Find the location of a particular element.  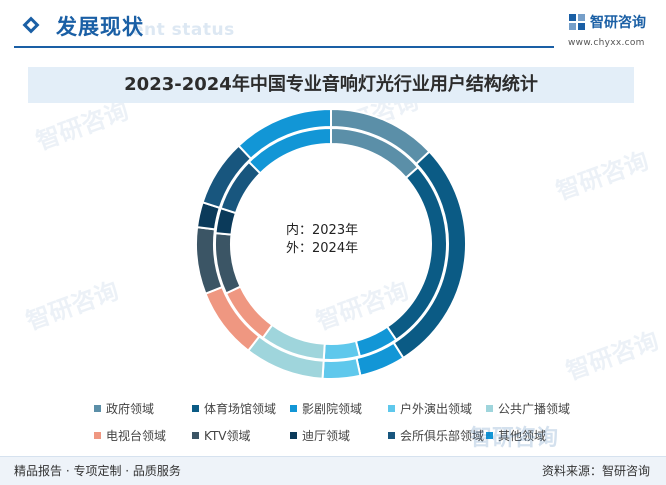

center-label-outer: 外：2024年 is located at coordinates (322, 248).